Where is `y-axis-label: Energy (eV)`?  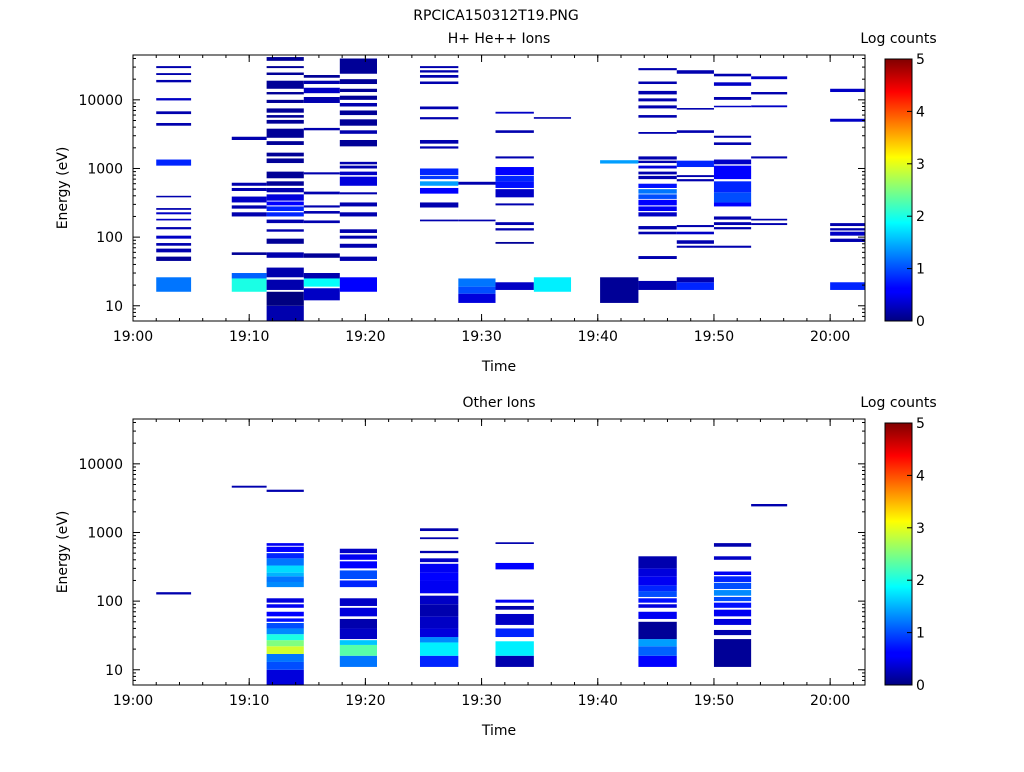 y-axis-label: Energy (eV) is located at coordinates (63, 552).